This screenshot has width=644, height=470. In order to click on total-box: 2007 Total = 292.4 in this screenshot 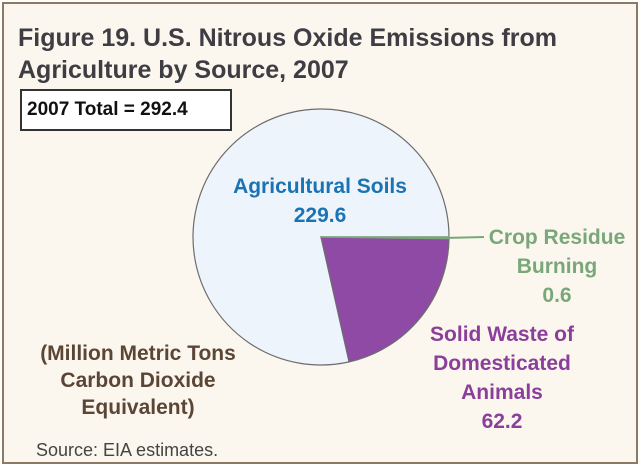, I will do `click(126, 110)`.